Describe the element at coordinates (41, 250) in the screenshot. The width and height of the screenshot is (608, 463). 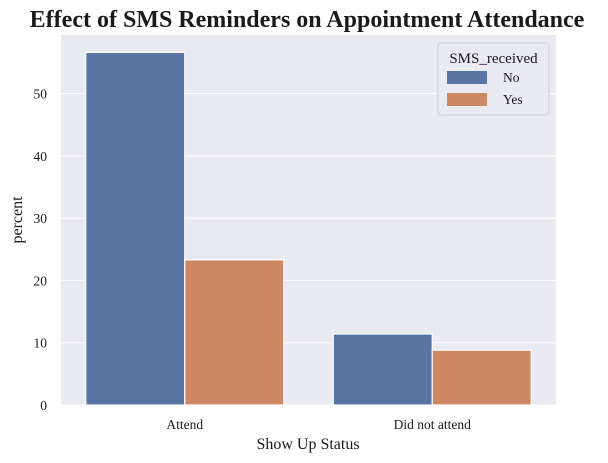
I see `y-axis-ticks: 0 10 20 30 40 50` at that location.